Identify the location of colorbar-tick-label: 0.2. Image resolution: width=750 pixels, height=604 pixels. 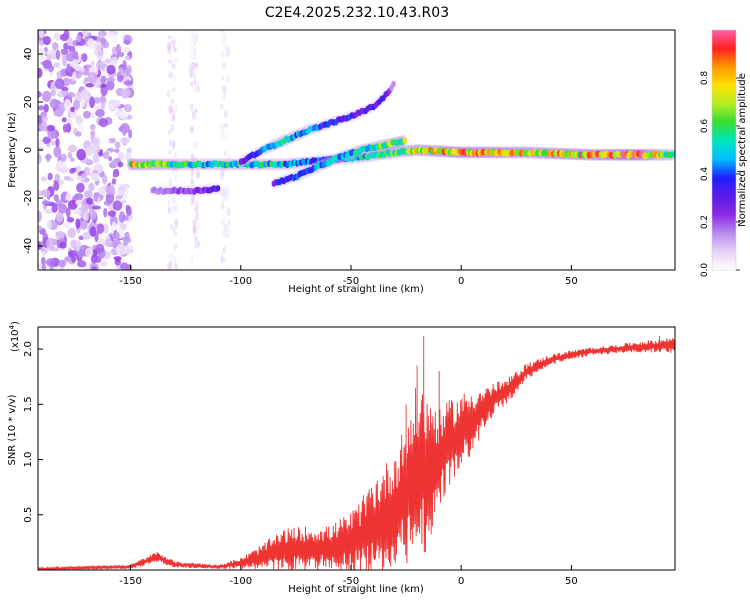
(705, 222).